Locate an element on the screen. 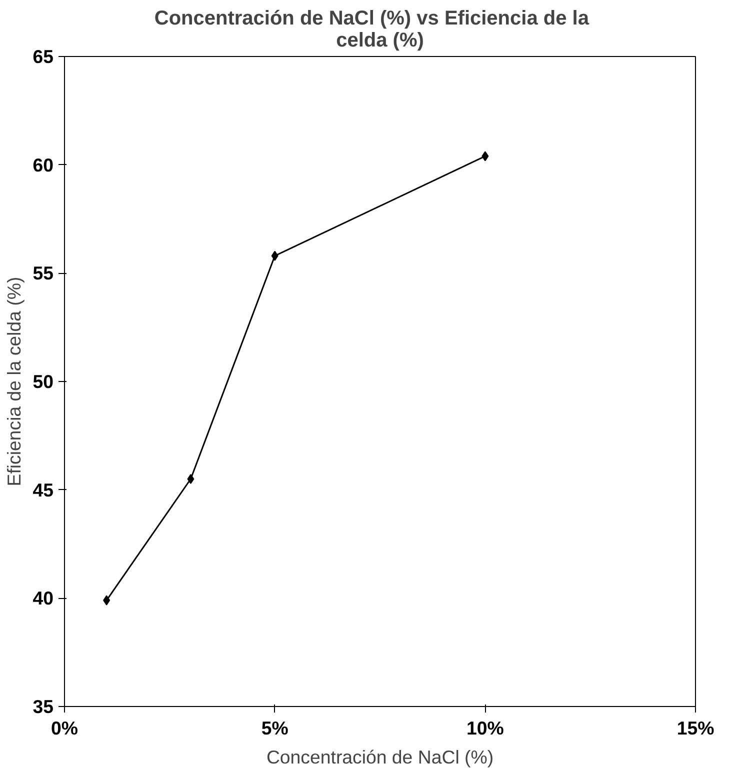 The width and height of the screenshot is (743, 781). y-tick-label: 45 is located at coordinates (43, 489).